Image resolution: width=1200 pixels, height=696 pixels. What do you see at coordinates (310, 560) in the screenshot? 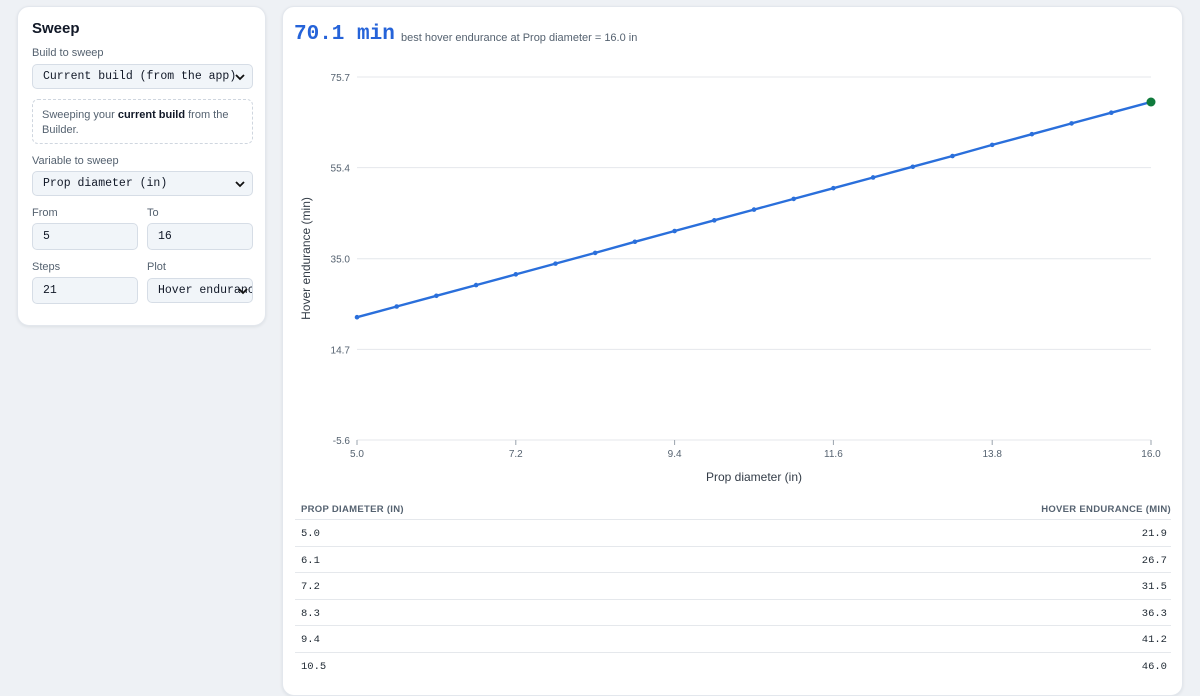
I see `cell-prop-diameter: 6.1` at bounding box center [310, 560].